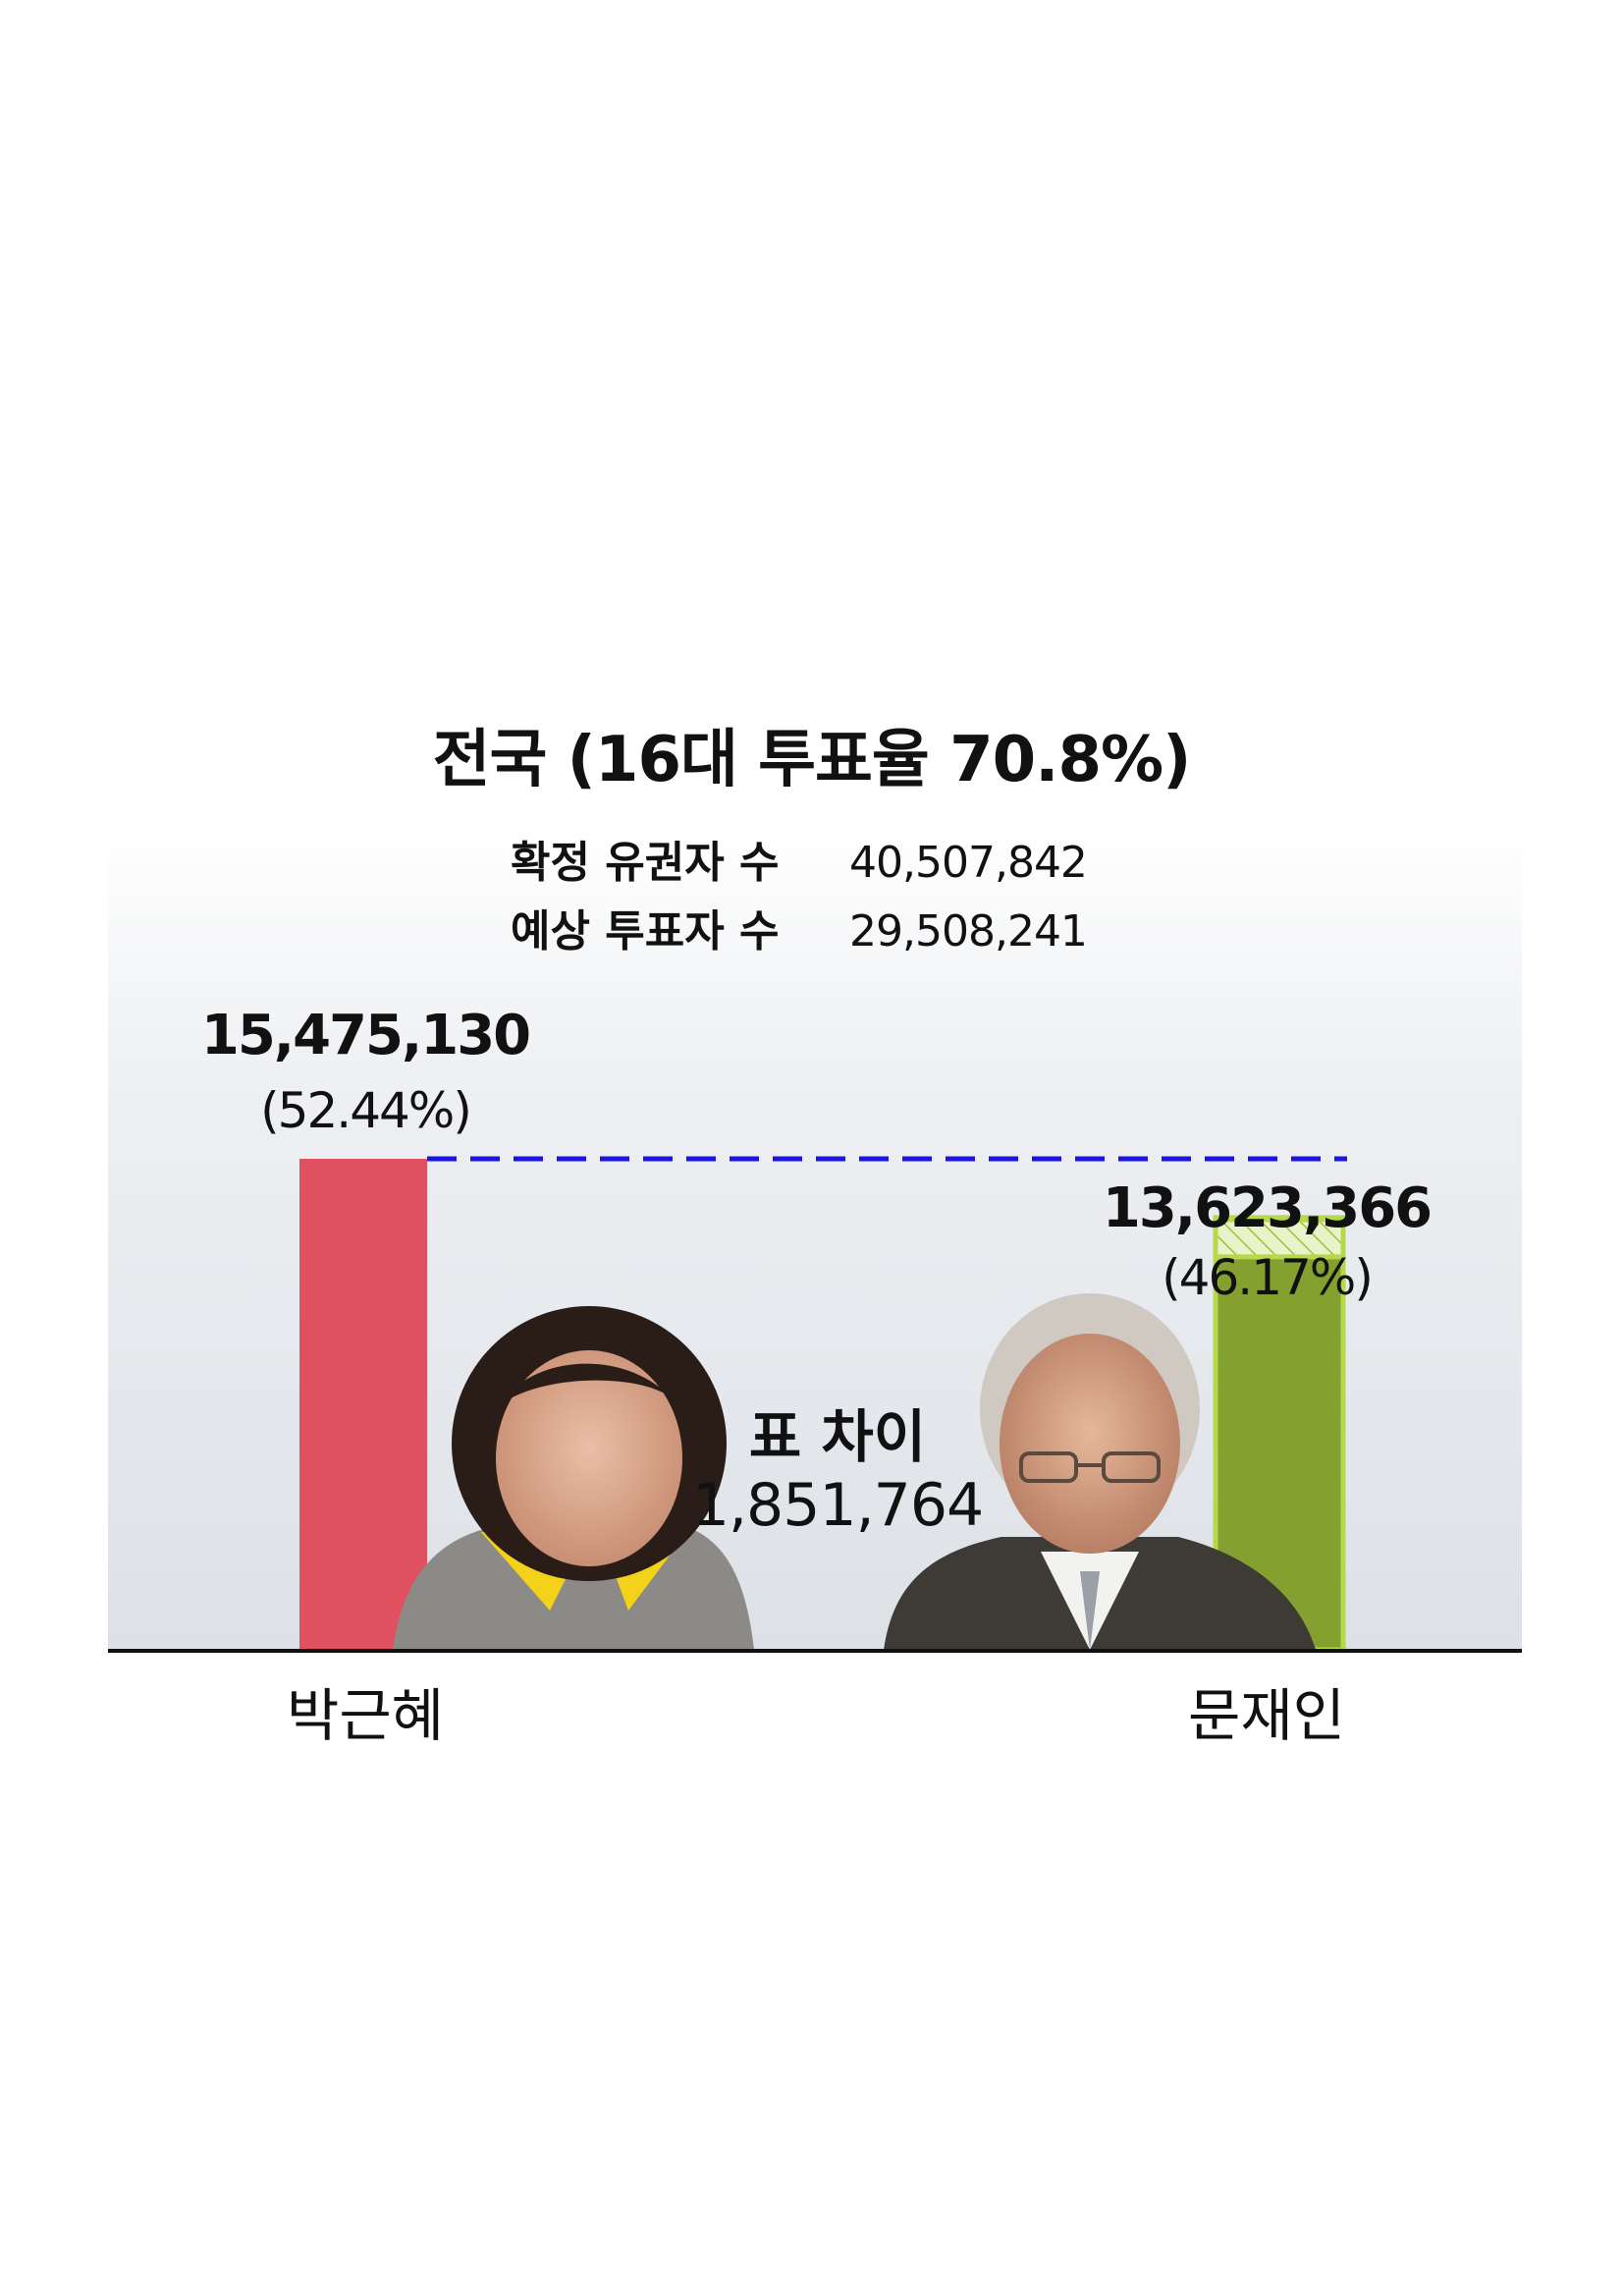 The height and width of the screenshot is (2296, 1623). What do you see at coordinates (365, 1035) in the screenshot?
I see `value-label-1: 15,475,130` at bounding box center [365, 1035].